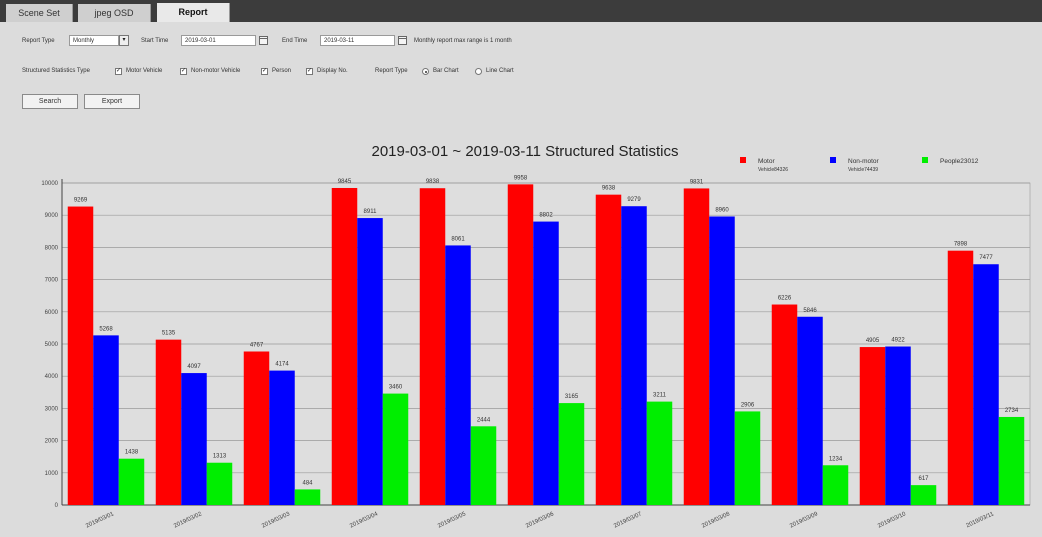 Image resolution: width=1042 pixels, height=537 pixels. What do you see at coordinates (52, 281) in the screenshot?
I see `y-tick-label: 7000` at bounding box center [52, 281].